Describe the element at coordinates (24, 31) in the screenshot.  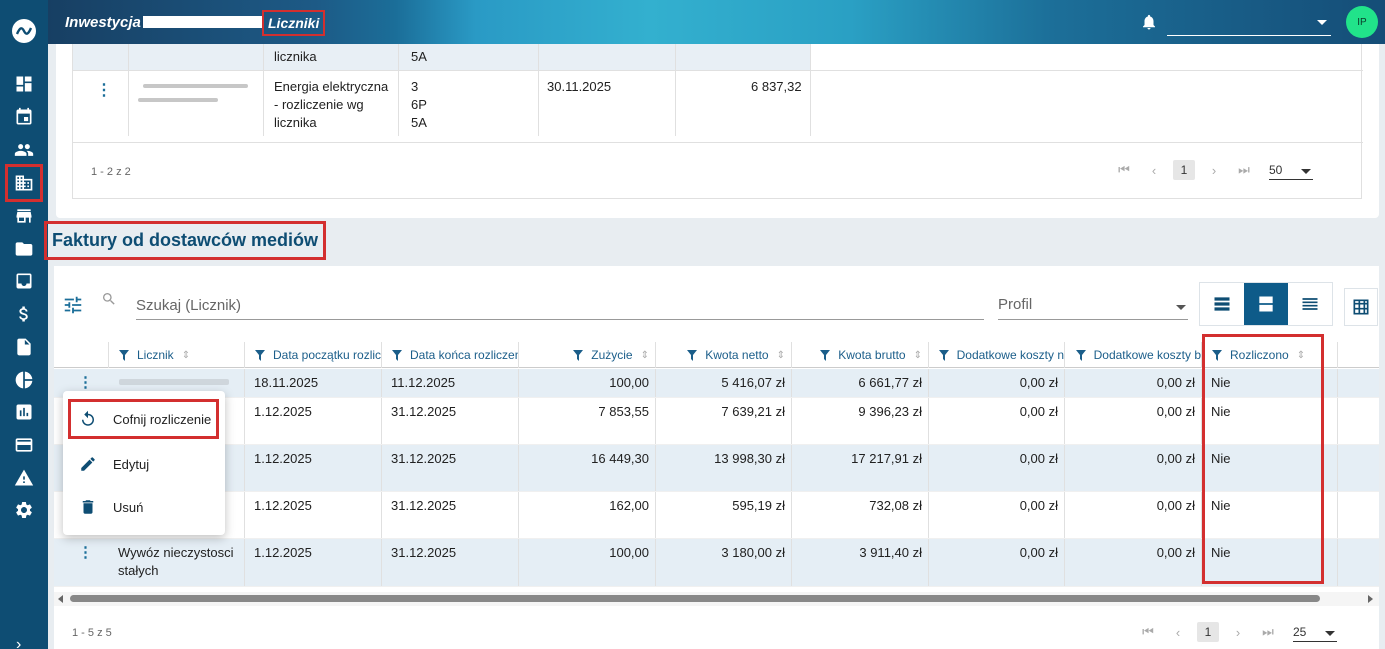
I see `app-logo-icon` at that location.